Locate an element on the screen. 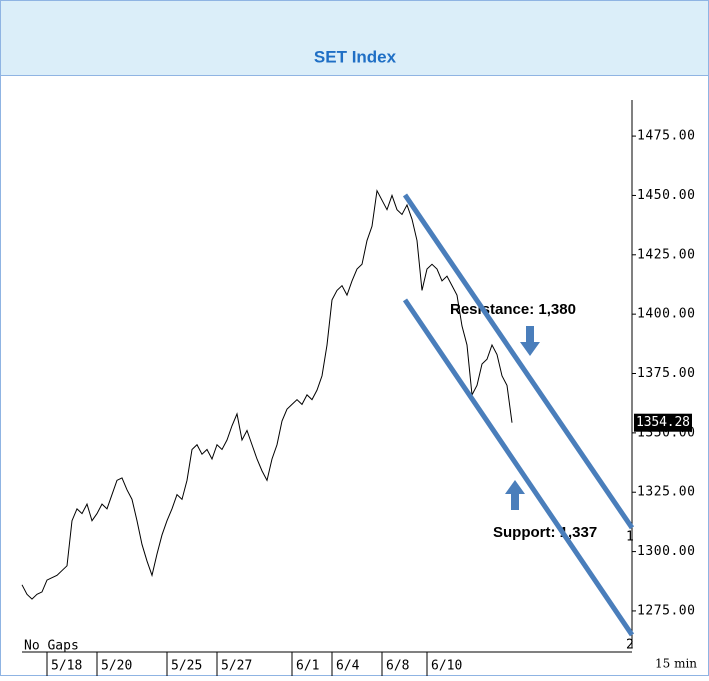 The width and height of the screenshot is (709, 681). interval: 15 min is located at coordinates (676, 664).